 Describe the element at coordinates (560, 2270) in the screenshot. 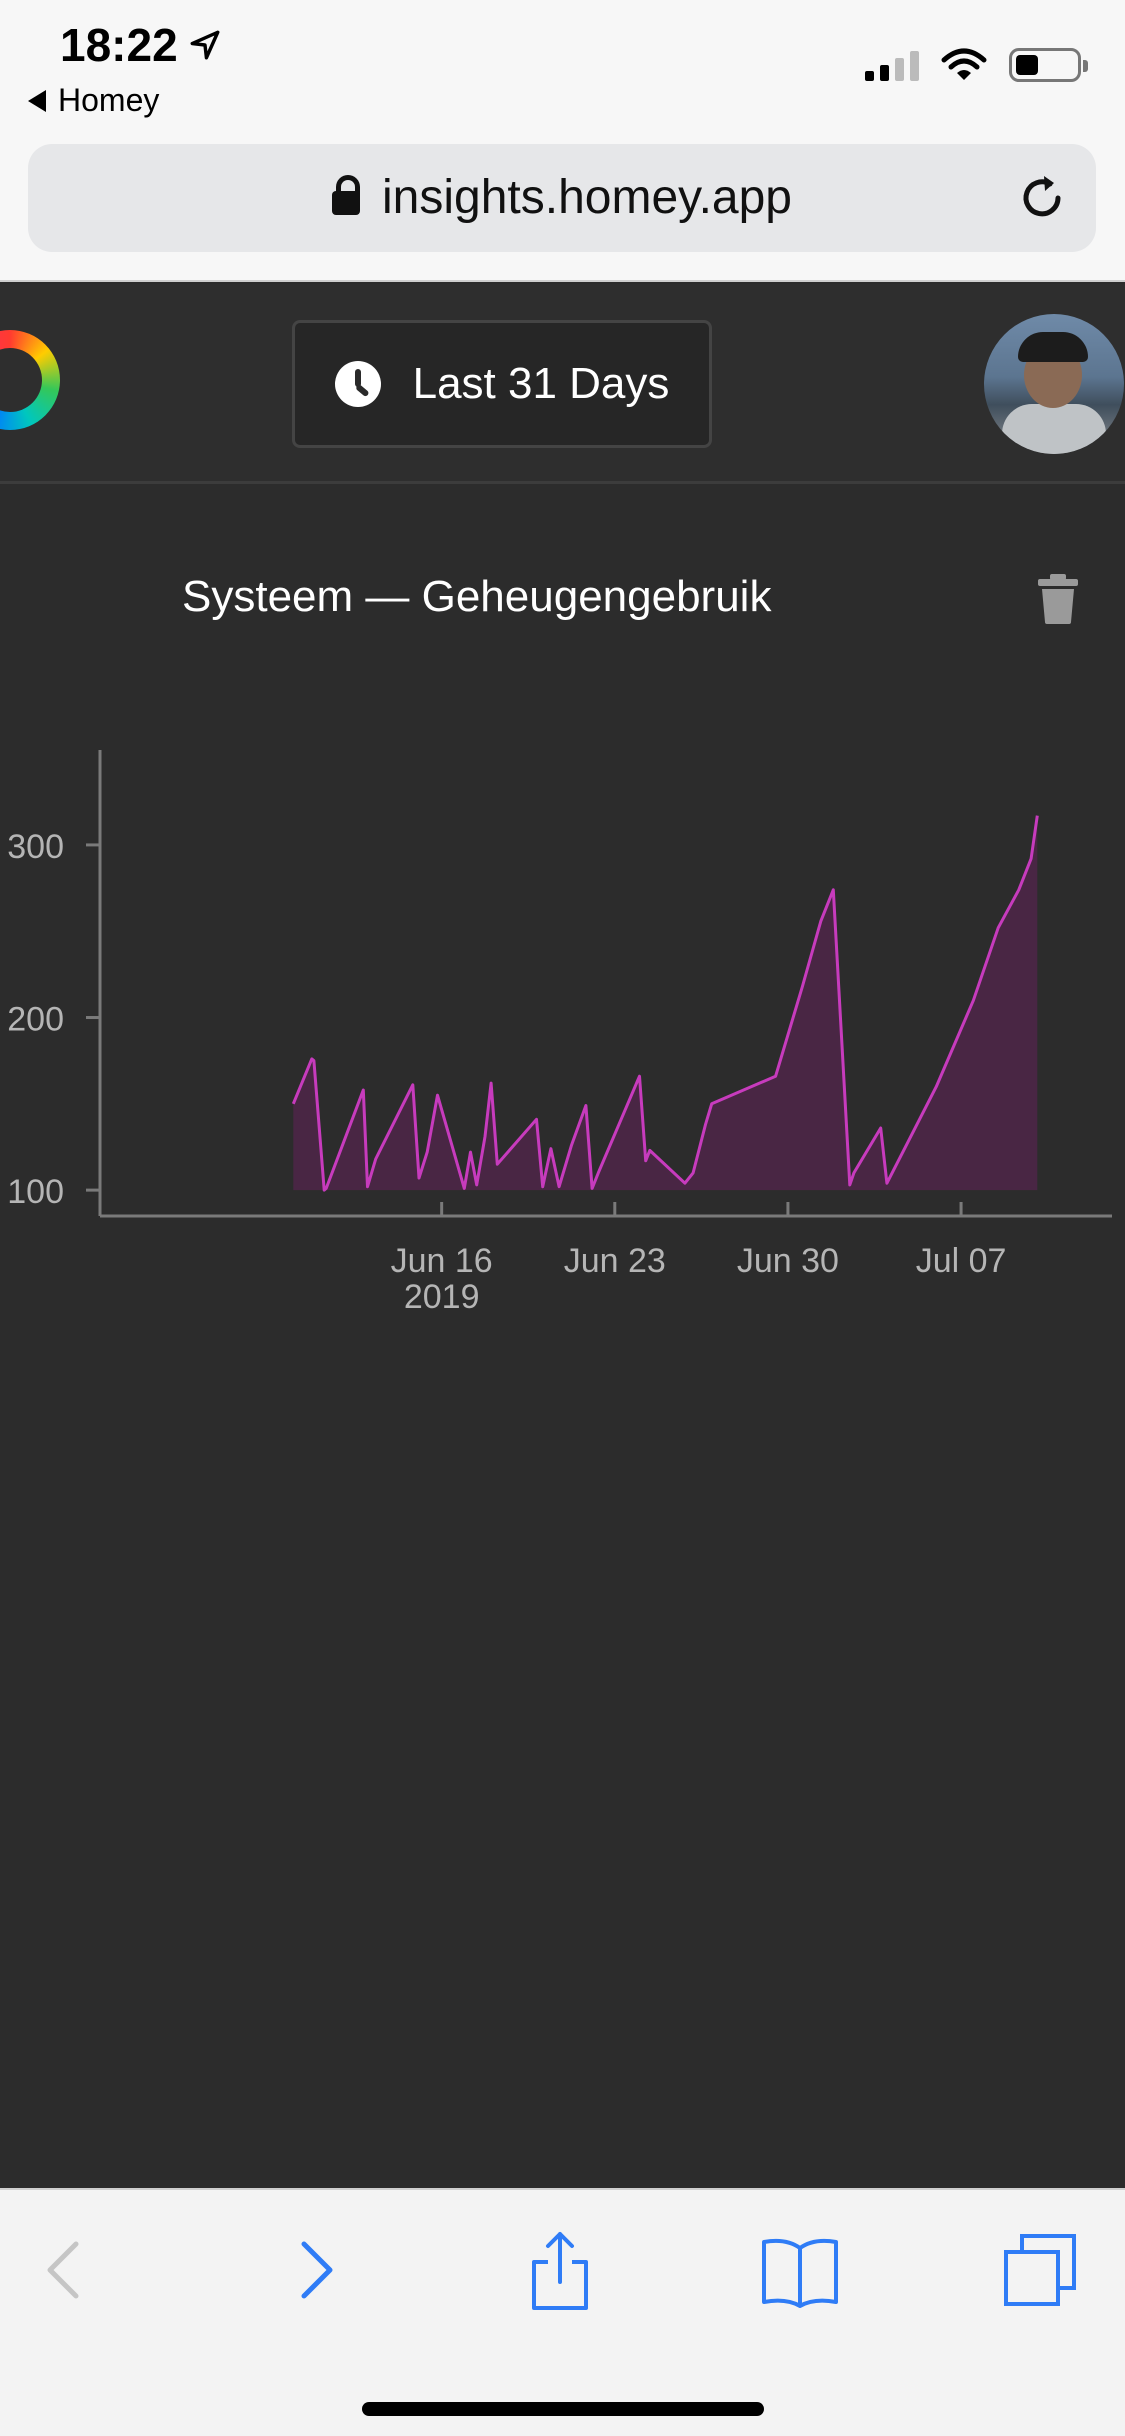

I see `share-icon` at that location.